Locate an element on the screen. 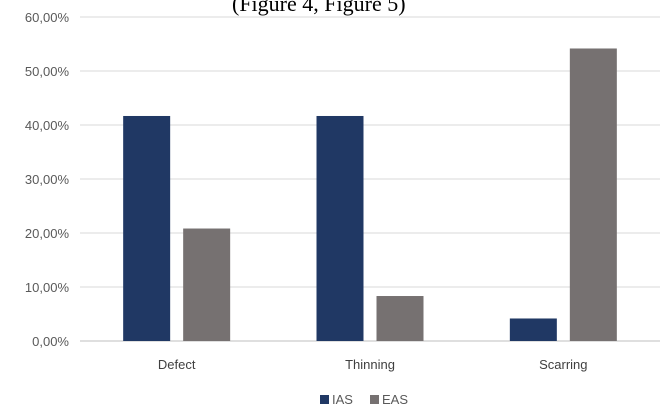  legend-label-ias: IAS is located at coordinates (342, 399).